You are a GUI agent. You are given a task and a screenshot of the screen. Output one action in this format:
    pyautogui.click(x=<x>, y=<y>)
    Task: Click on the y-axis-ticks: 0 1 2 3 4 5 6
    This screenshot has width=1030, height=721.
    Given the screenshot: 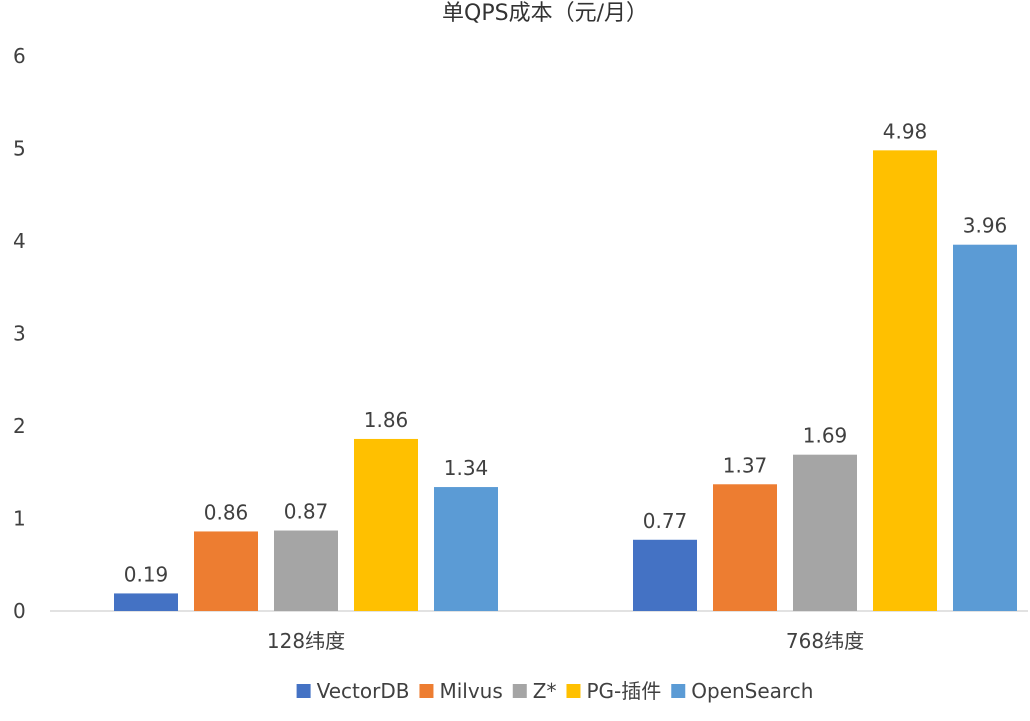 What is the action you would take?
    pyautogui.click(x=19, y=333)
    